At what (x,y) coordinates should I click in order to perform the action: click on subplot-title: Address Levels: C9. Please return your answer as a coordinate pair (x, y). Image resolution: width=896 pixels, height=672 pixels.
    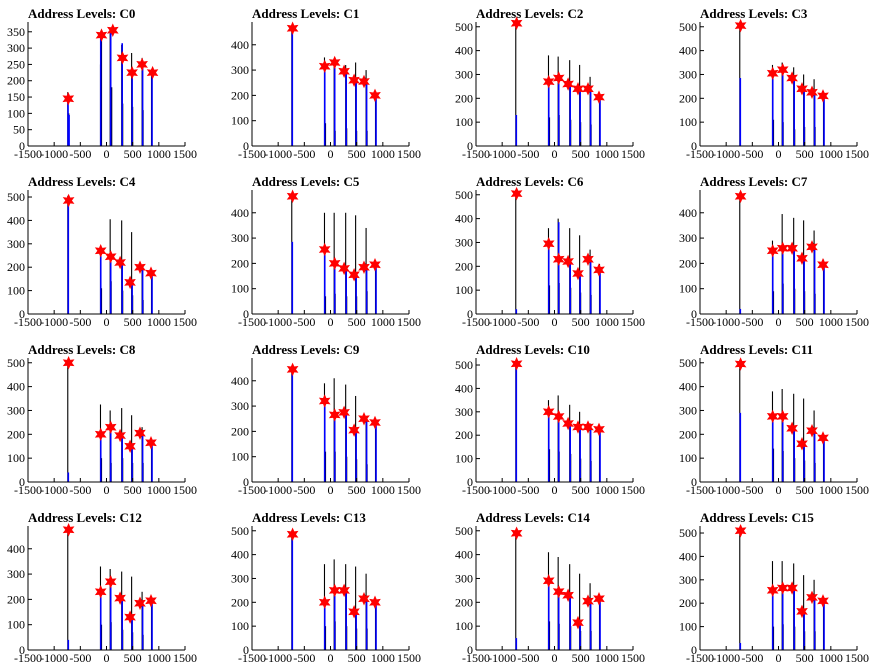
    Looking at the image, I should click on (306, 349).